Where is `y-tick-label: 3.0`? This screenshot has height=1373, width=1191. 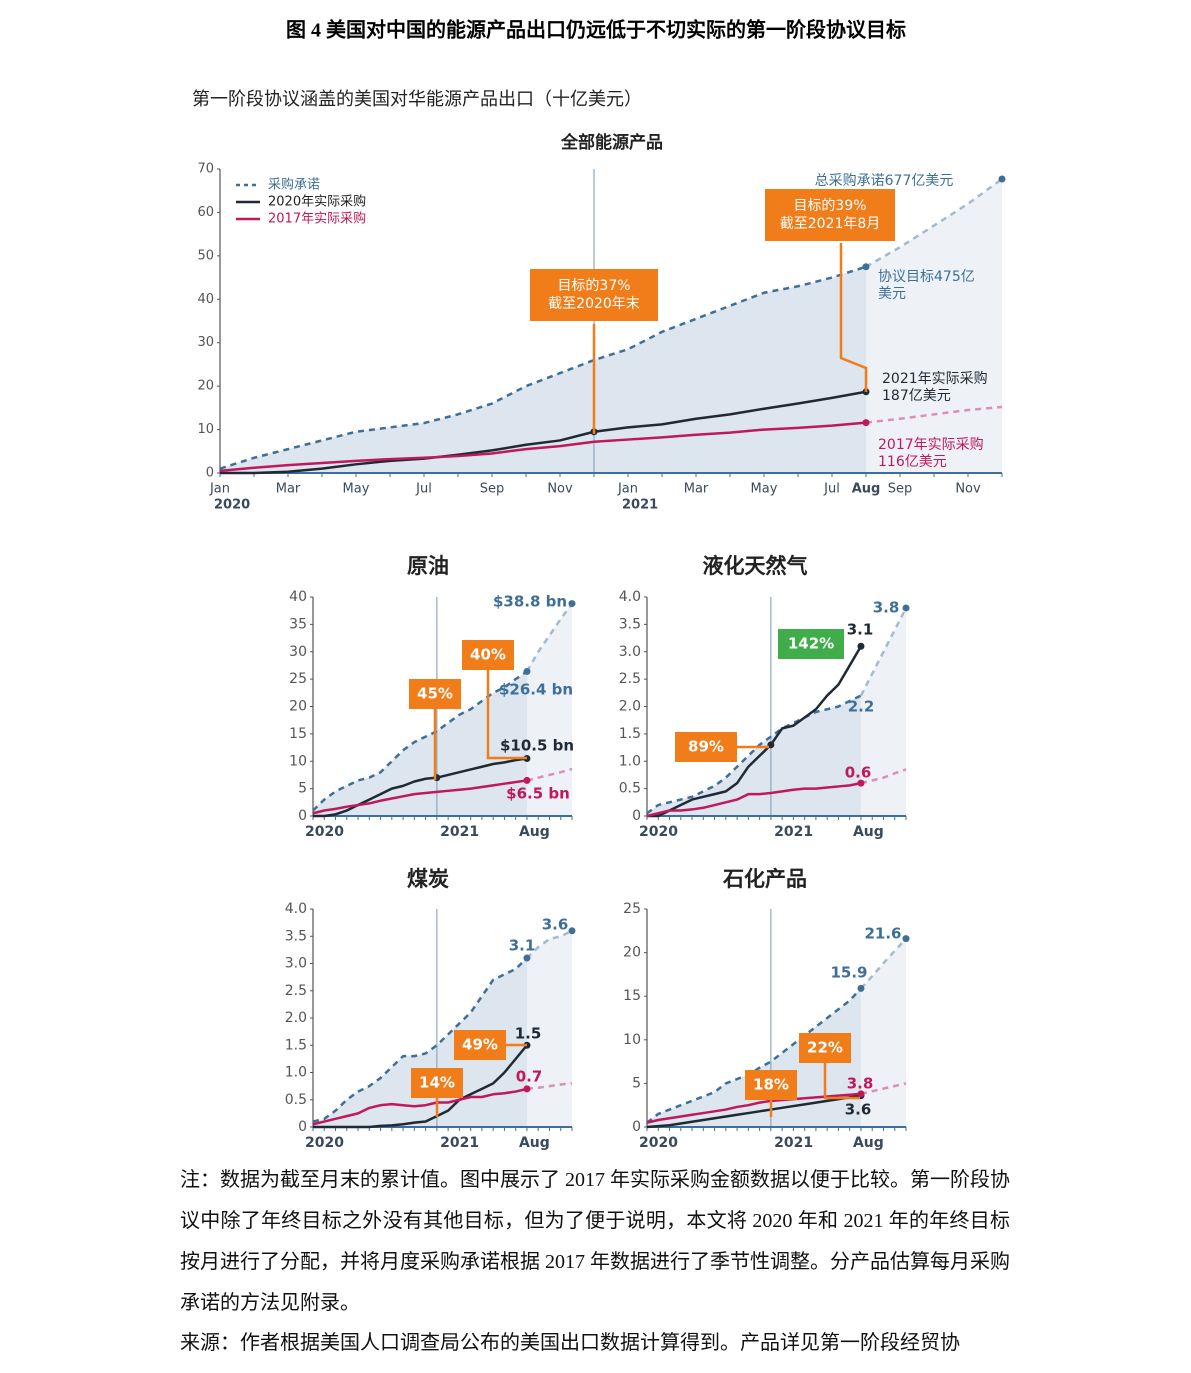 y-tick-label: 3.0 is located at coordinates (296, 964).